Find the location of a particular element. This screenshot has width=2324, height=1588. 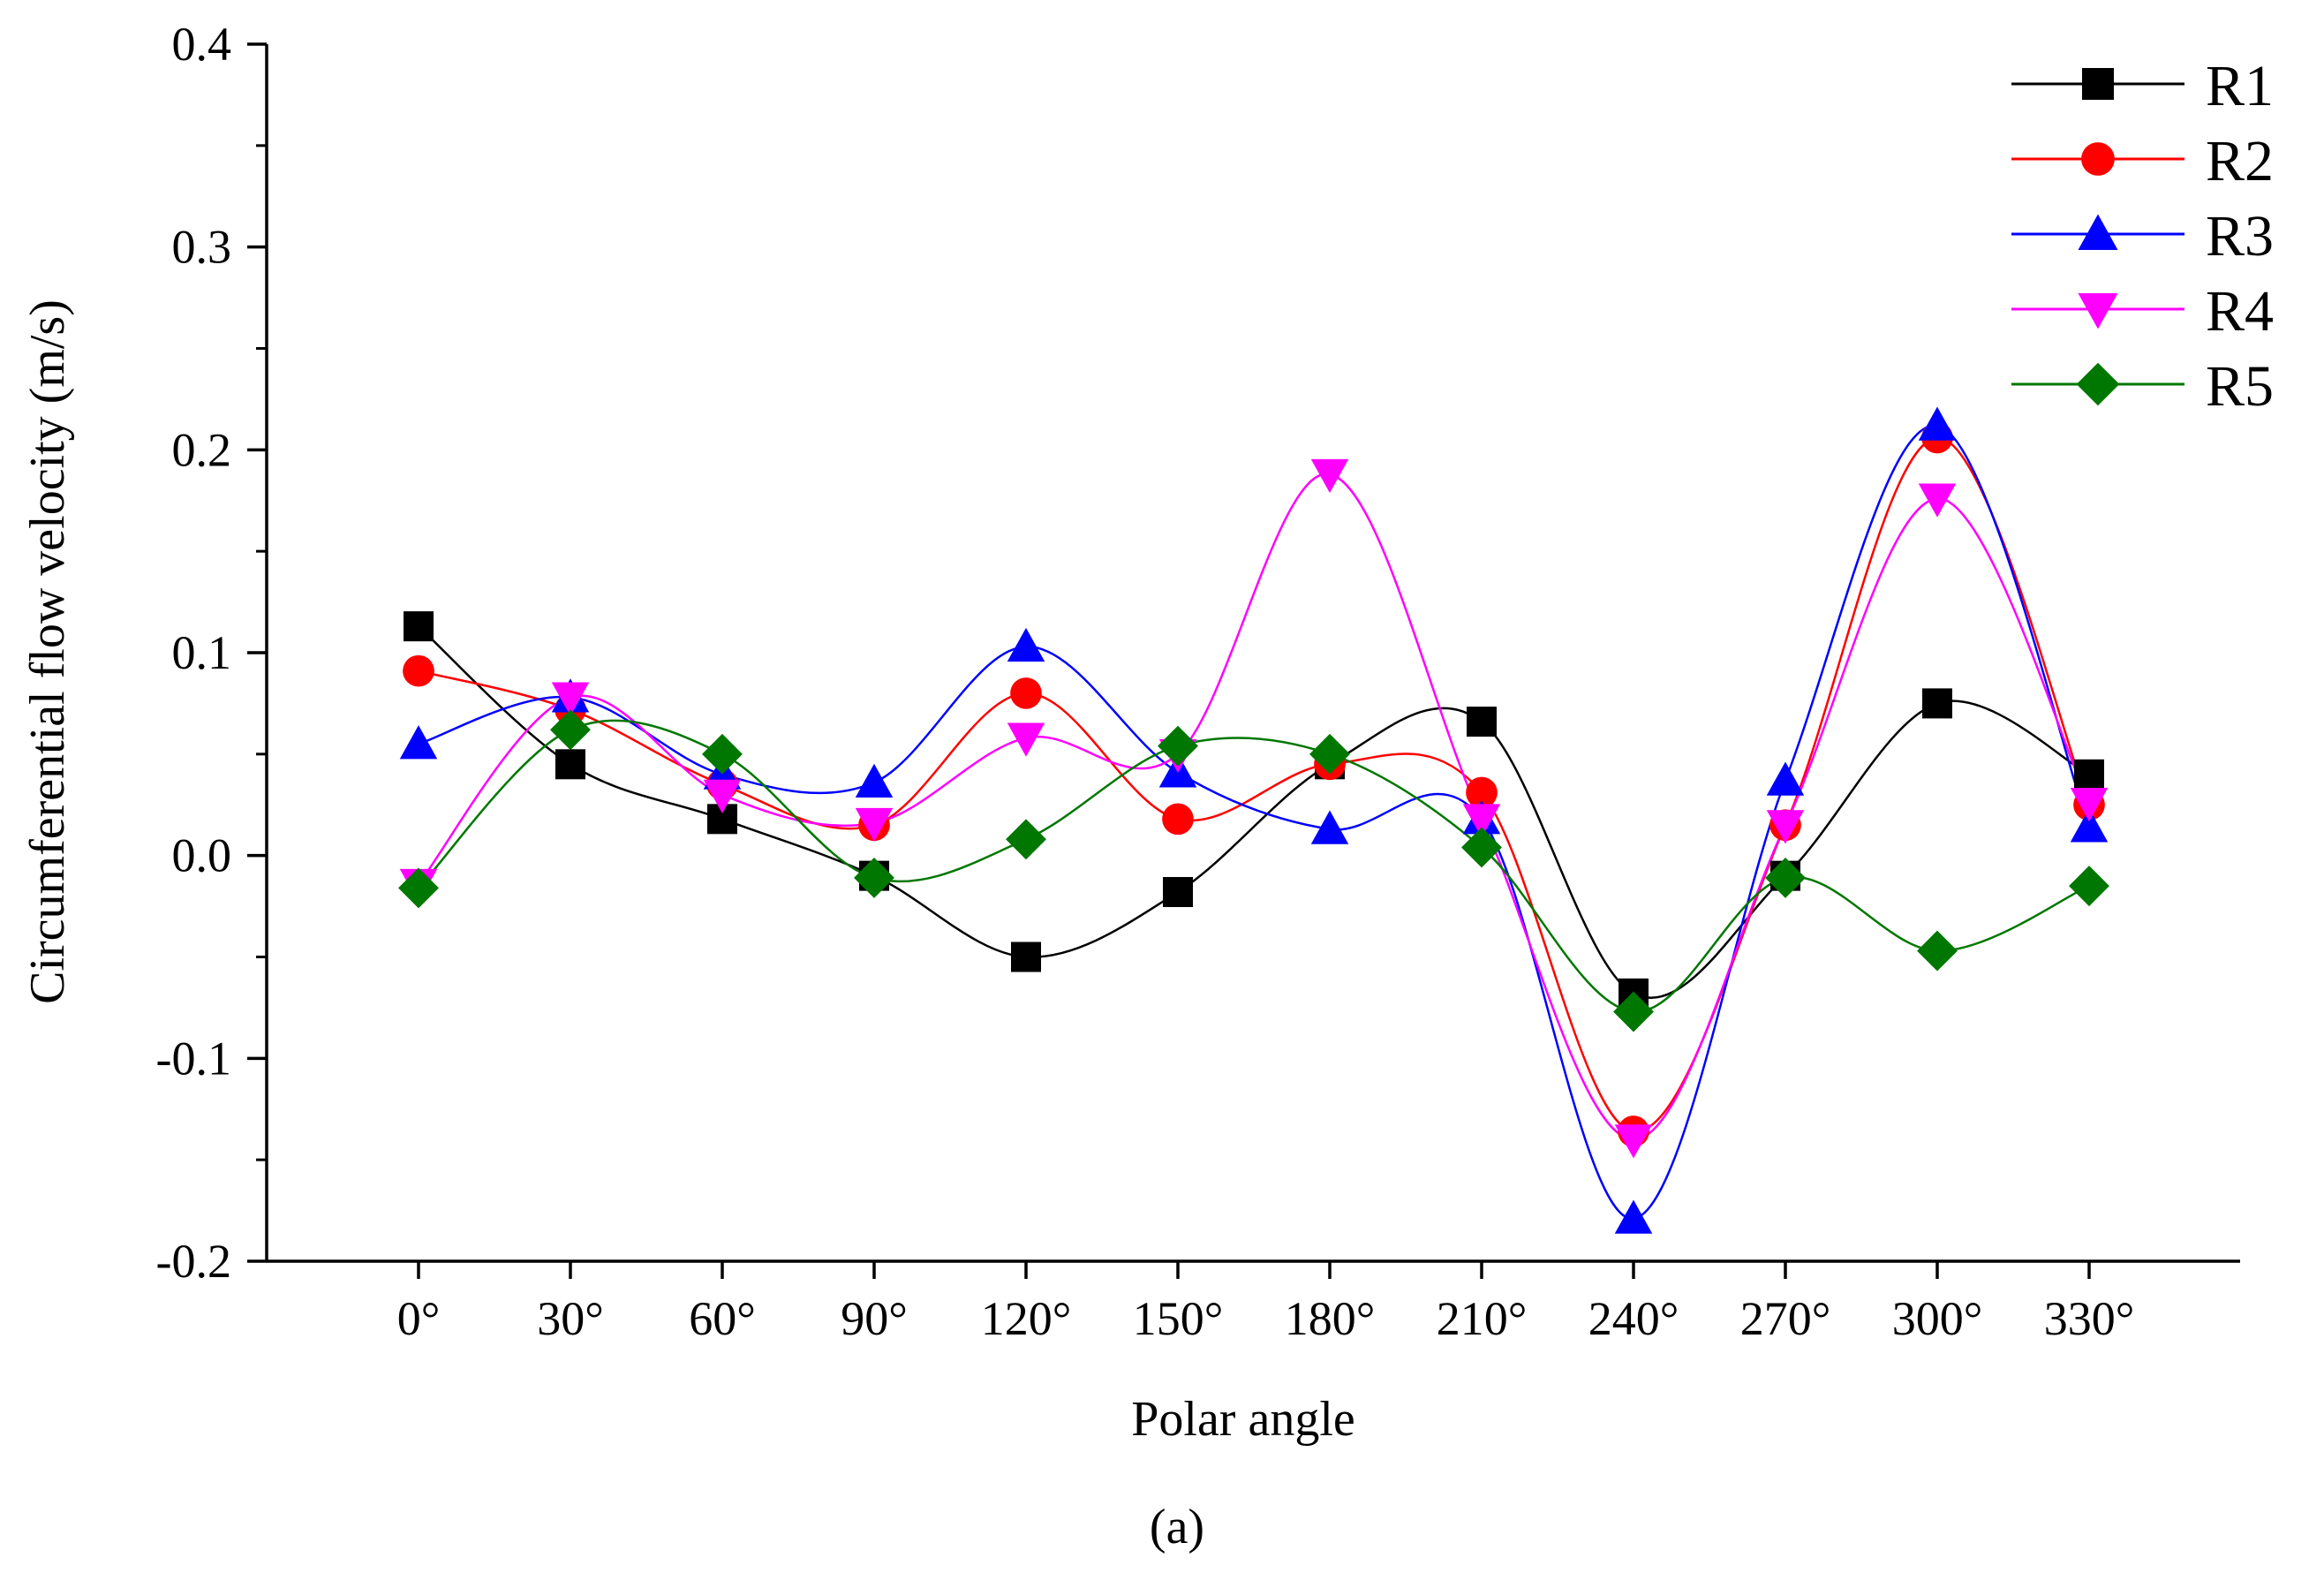

x-axis-title: Polar angle is located at coordinates (1242, 1419).